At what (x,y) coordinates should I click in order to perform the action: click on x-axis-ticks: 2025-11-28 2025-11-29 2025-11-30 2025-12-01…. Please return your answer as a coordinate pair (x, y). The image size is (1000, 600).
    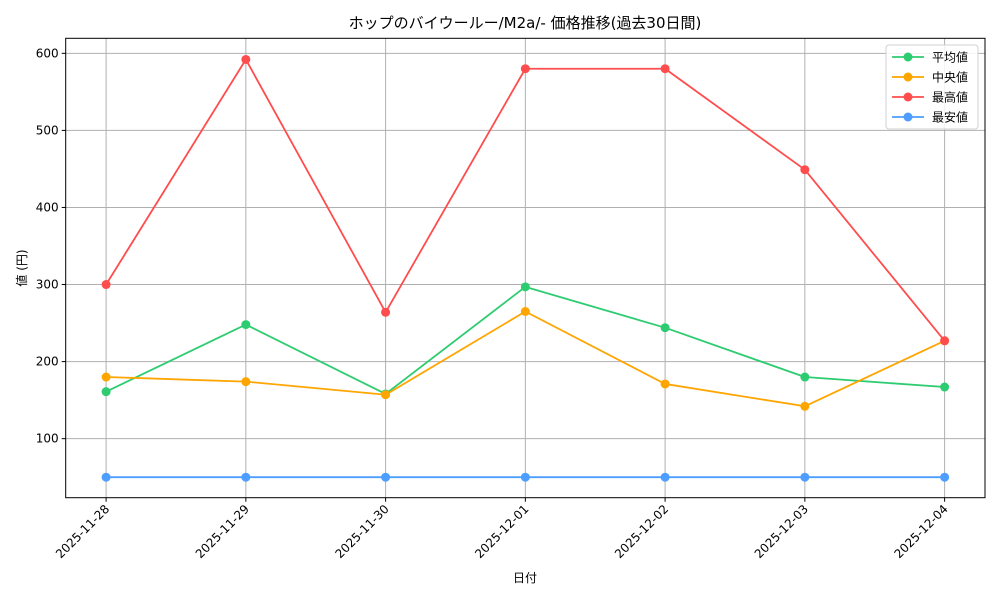
    Looking at the image, I should click on (502, 529).